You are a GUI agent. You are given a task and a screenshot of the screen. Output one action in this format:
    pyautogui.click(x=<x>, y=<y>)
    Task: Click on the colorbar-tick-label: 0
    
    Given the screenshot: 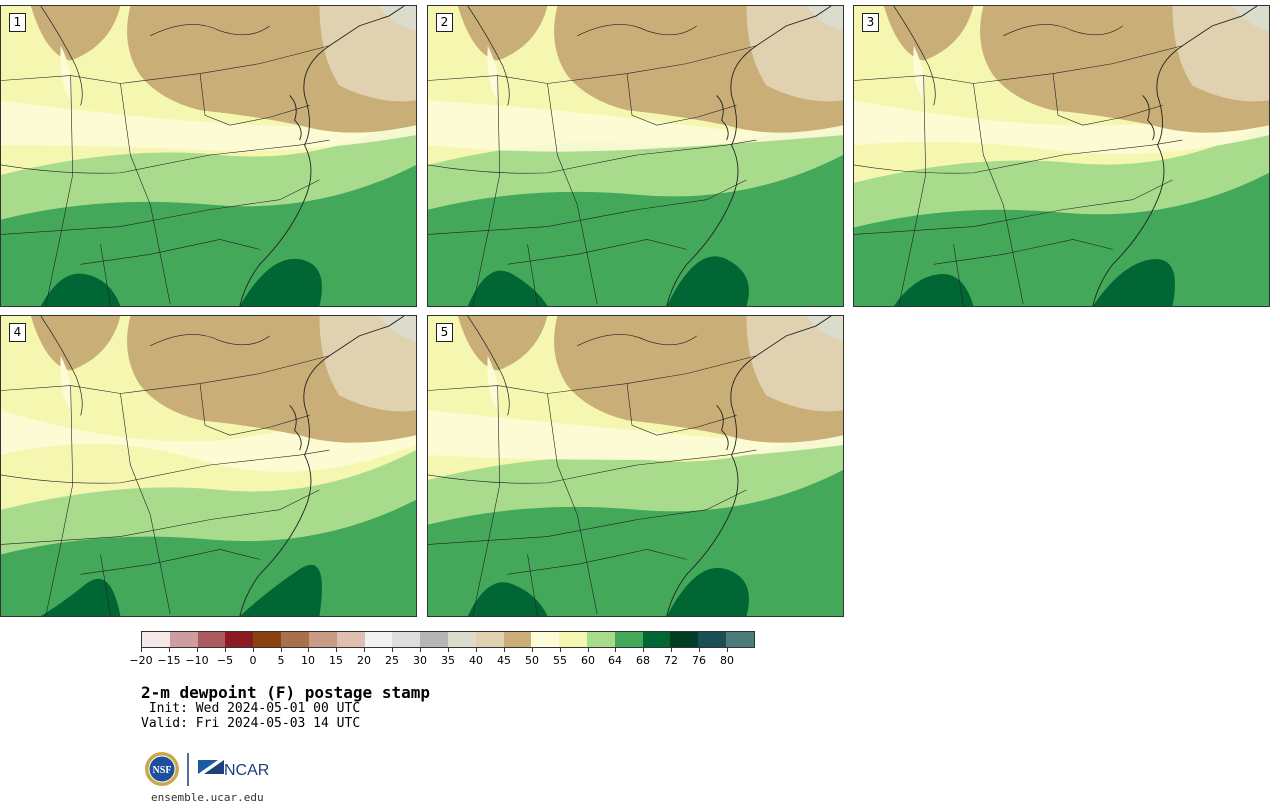 What is the action you would take?
    pyautogui.click(x=253, y=660)
    